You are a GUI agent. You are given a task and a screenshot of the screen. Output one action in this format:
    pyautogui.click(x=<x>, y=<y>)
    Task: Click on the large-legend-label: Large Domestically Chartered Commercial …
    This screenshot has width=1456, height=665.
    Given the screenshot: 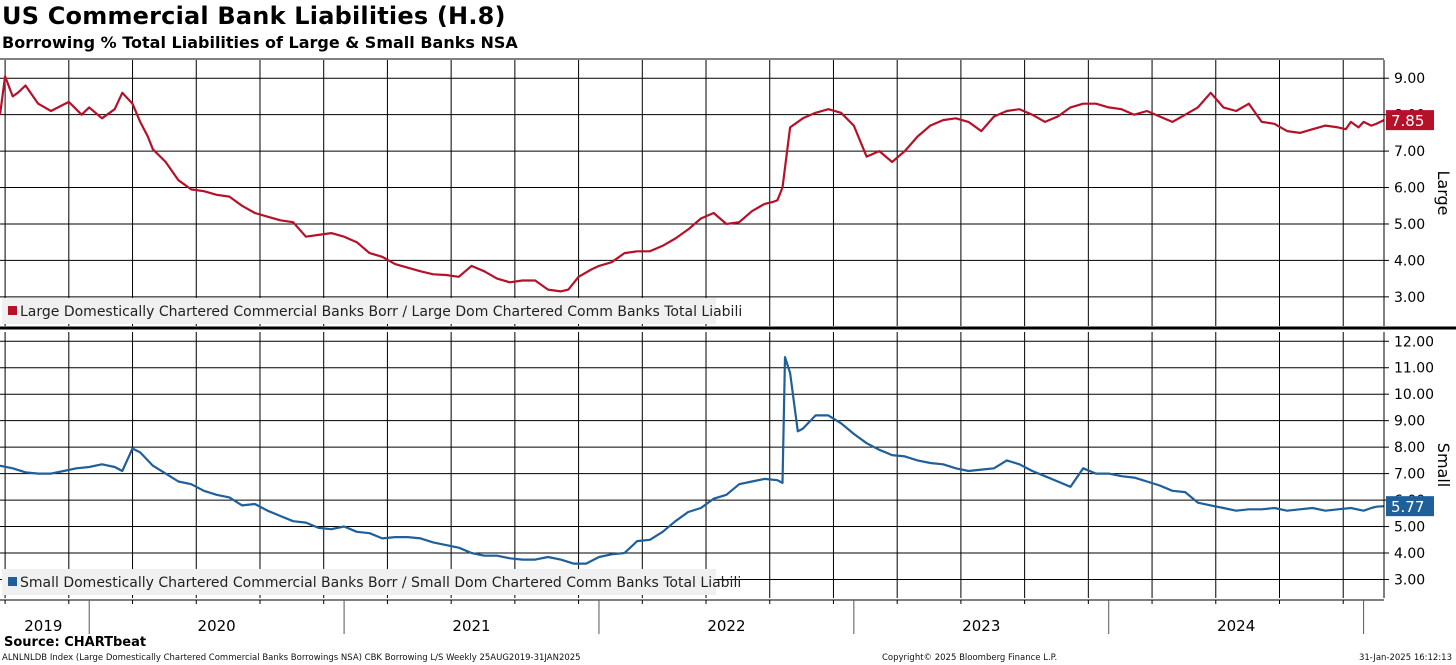 What is the action you would take?
    pyautogui.click(x=381, y=312)
    